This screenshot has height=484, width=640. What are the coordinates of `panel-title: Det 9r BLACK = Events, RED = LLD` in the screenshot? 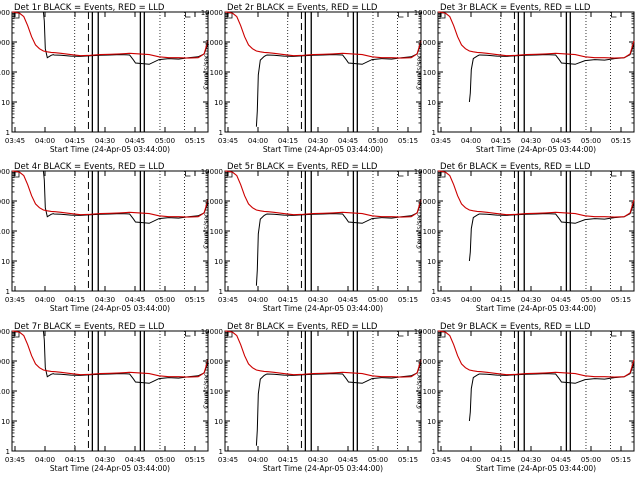 It's located at (515, 327).